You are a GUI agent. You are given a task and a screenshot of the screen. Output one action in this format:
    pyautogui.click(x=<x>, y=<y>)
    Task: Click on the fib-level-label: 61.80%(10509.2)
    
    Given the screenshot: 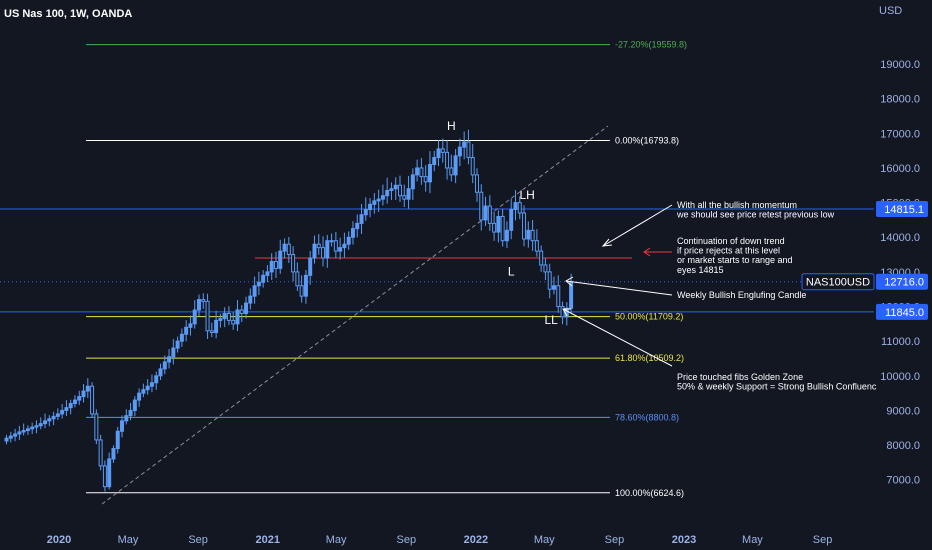 What is the action you would take?
    pyautogui.click(x=649, y=358)
    